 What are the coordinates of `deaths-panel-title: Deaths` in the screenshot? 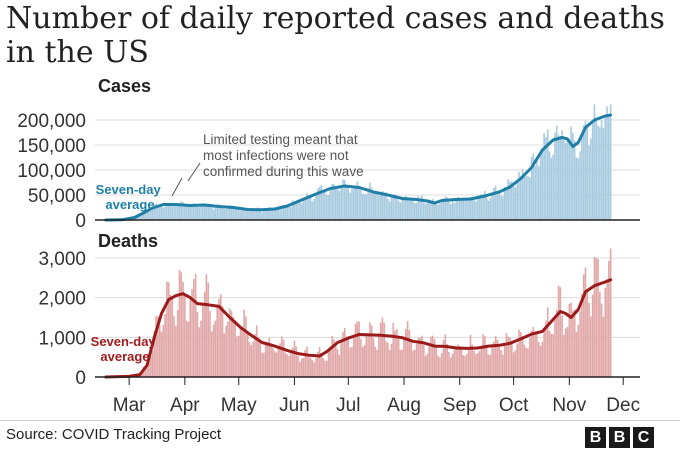 It's located at (128, 241).